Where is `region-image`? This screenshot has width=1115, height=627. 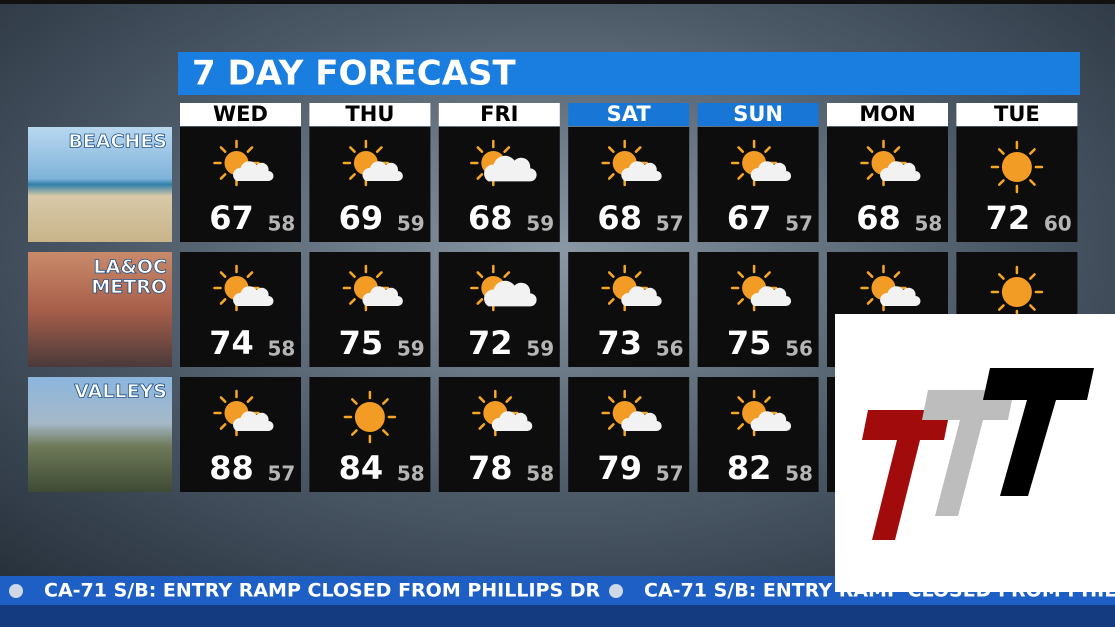
region-image is located at coordinates (100, 184).